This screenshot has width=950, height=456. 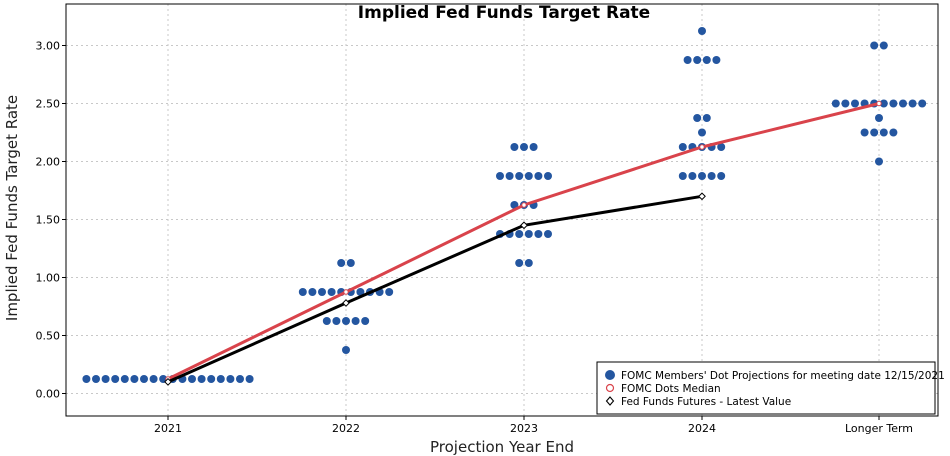 I want to click on y-tick-label: 1.00, so click(x=48, y=278).